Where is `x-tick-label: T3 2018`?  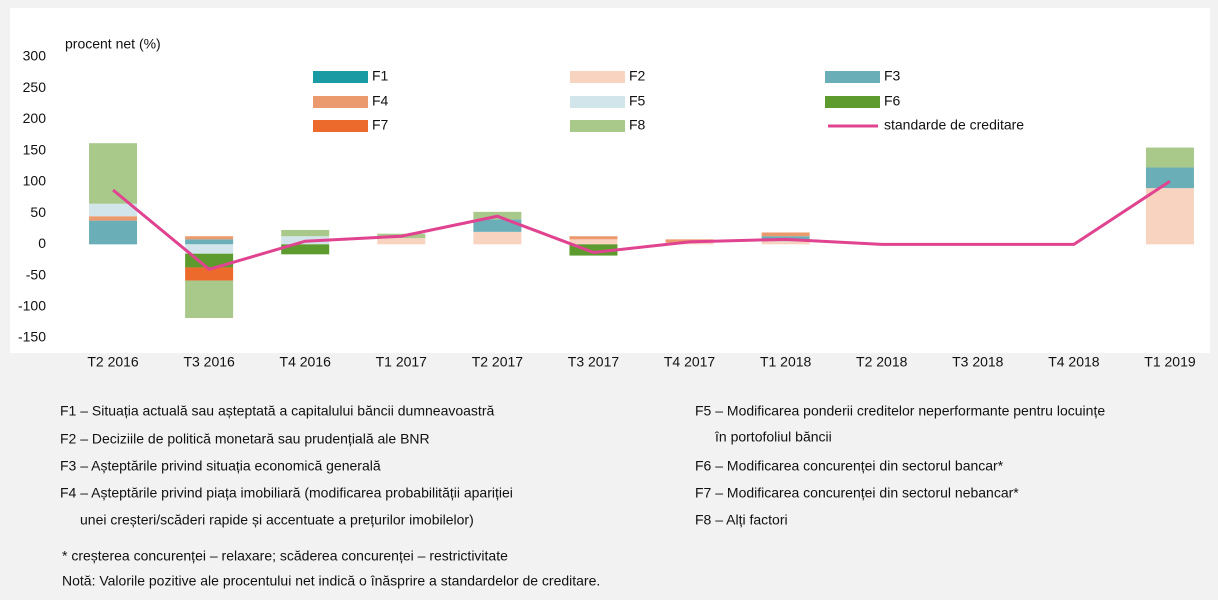
x-tick-label: T3 2018 is located at coordinates (978, 362).